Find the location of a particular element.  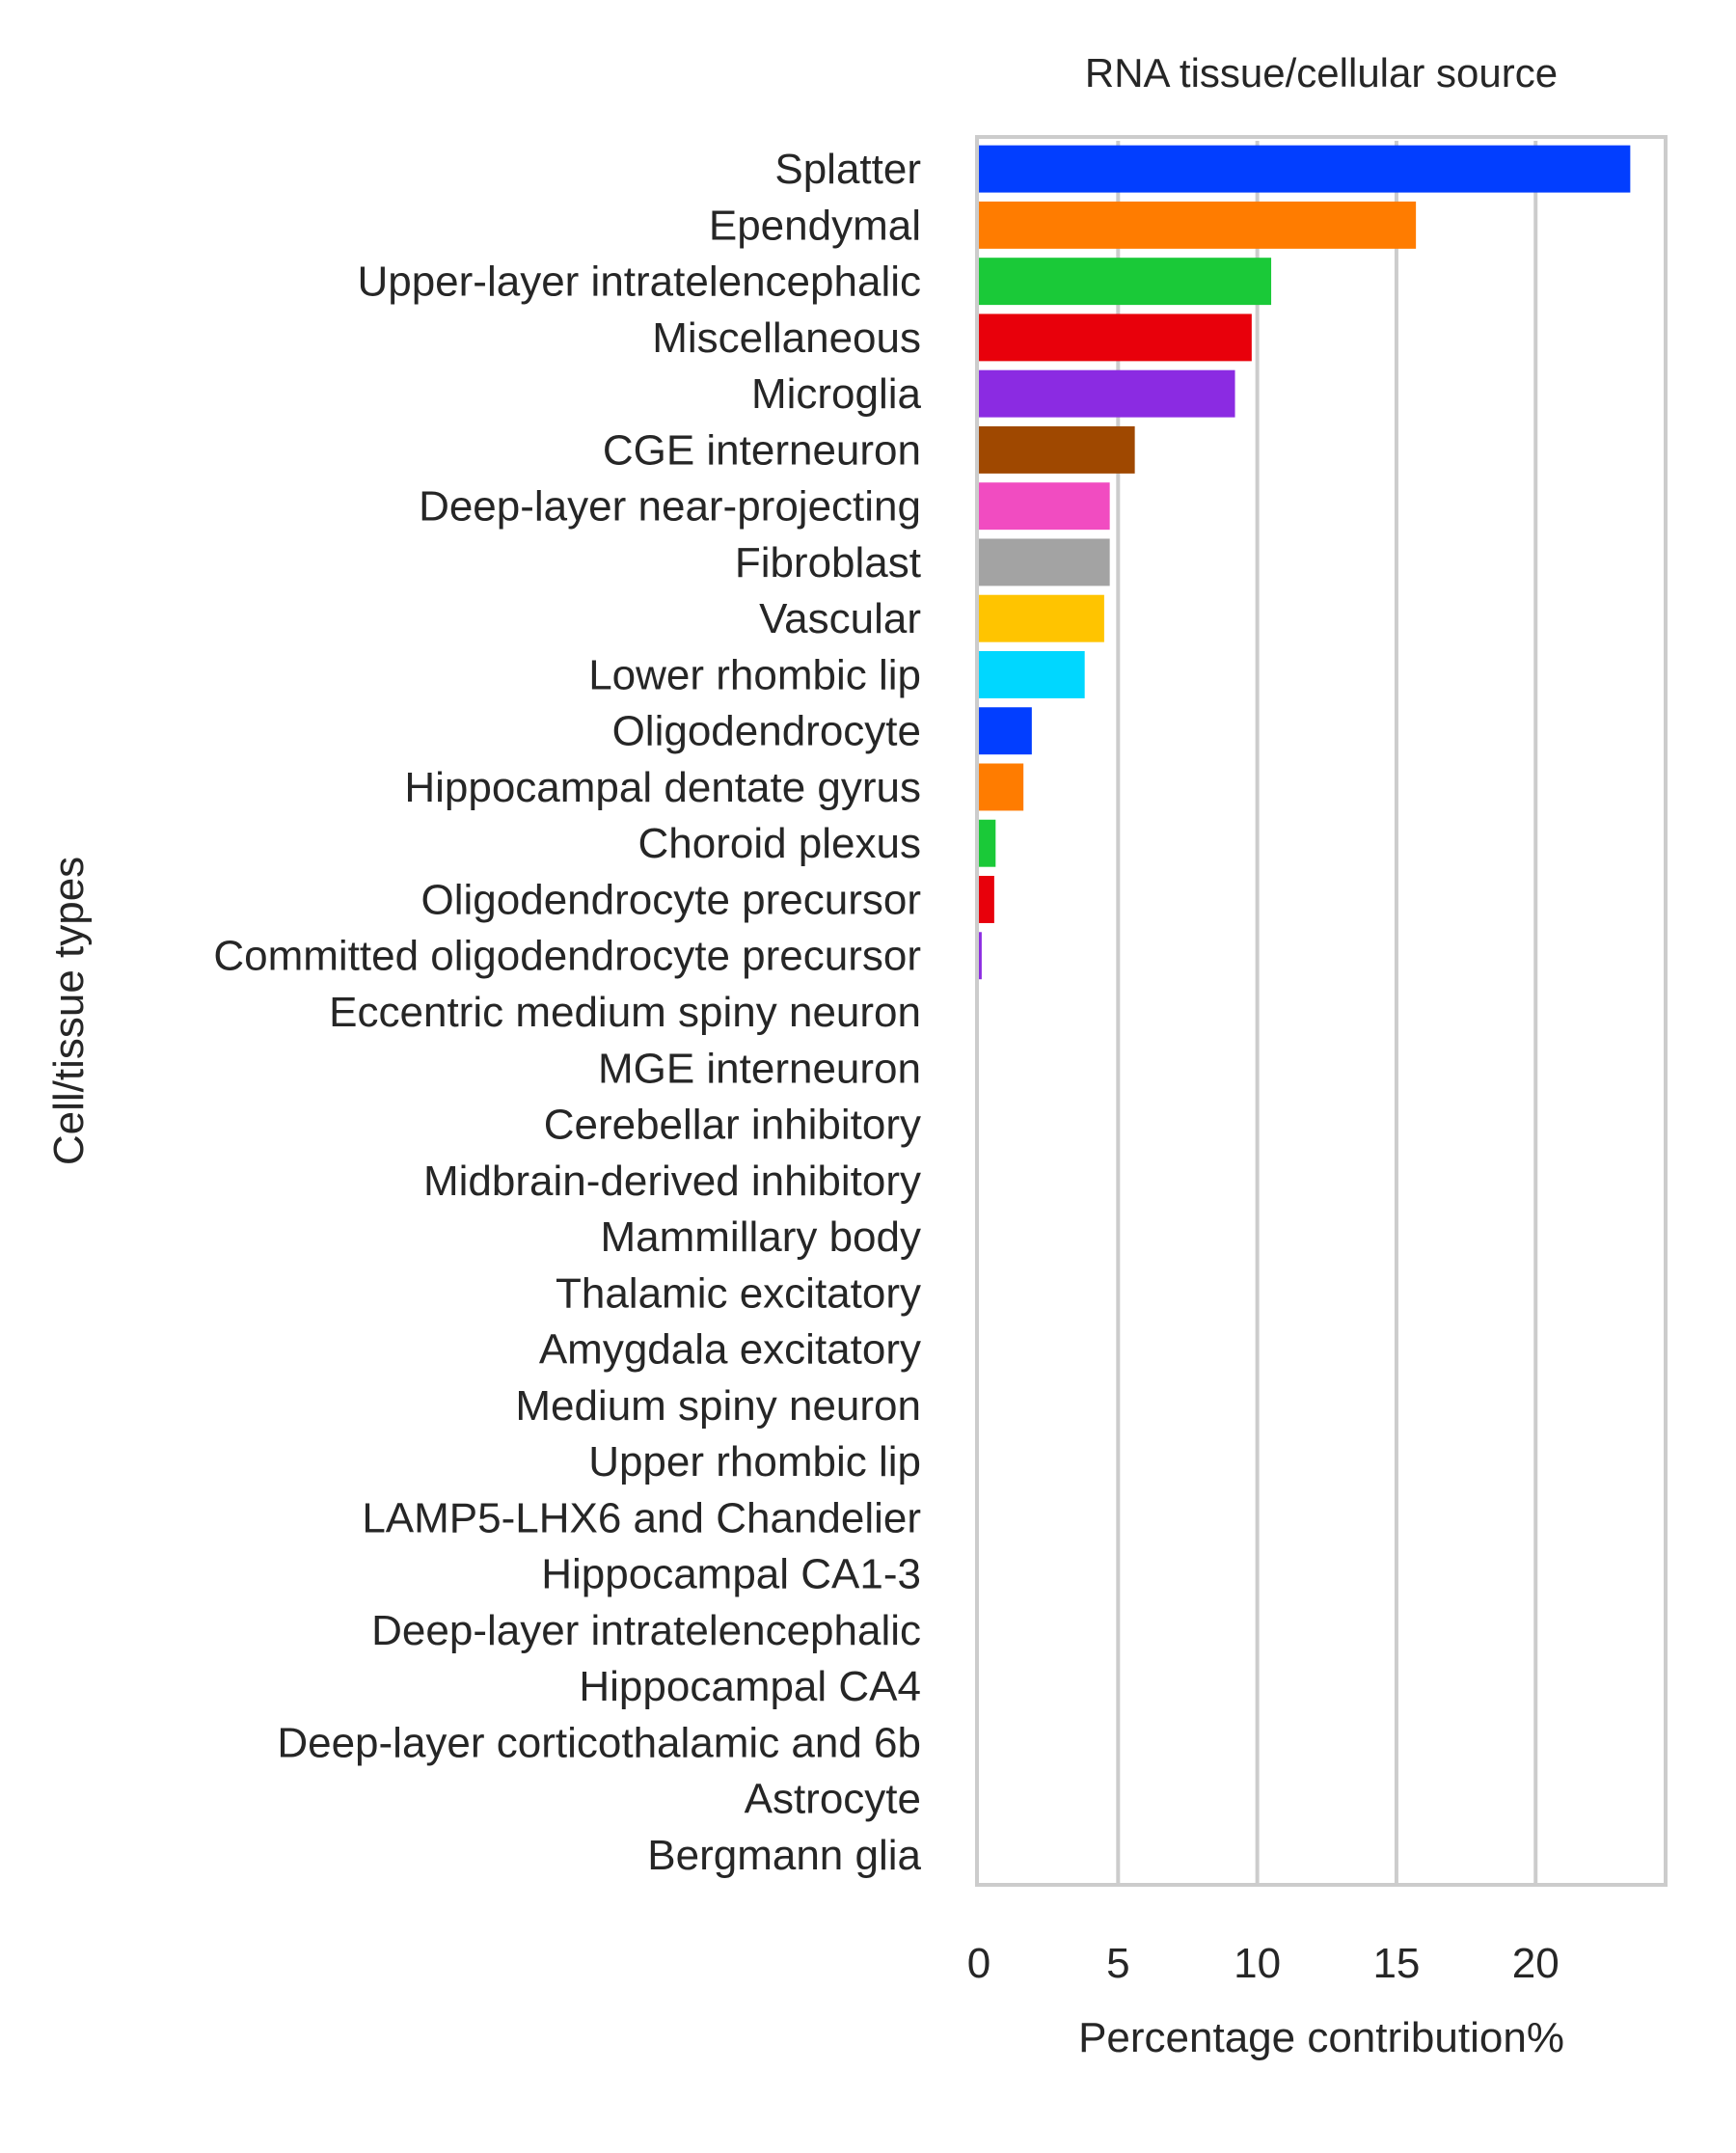

category-label: Deep-layer intratelencephalic is located at coordinates (646, 1630).